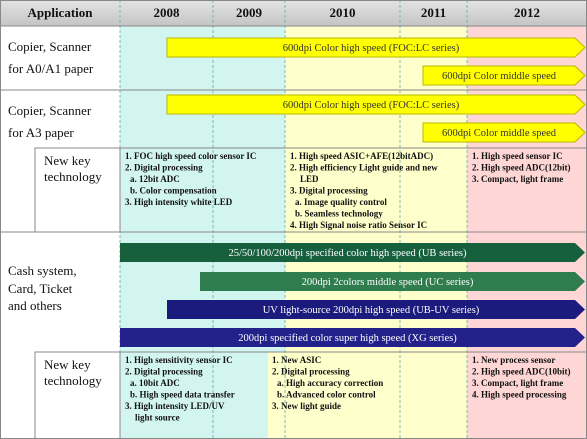 This screenshot has height=439, width=587. I want to click on section-label: for A0/A1 paper, so click(51, 68).